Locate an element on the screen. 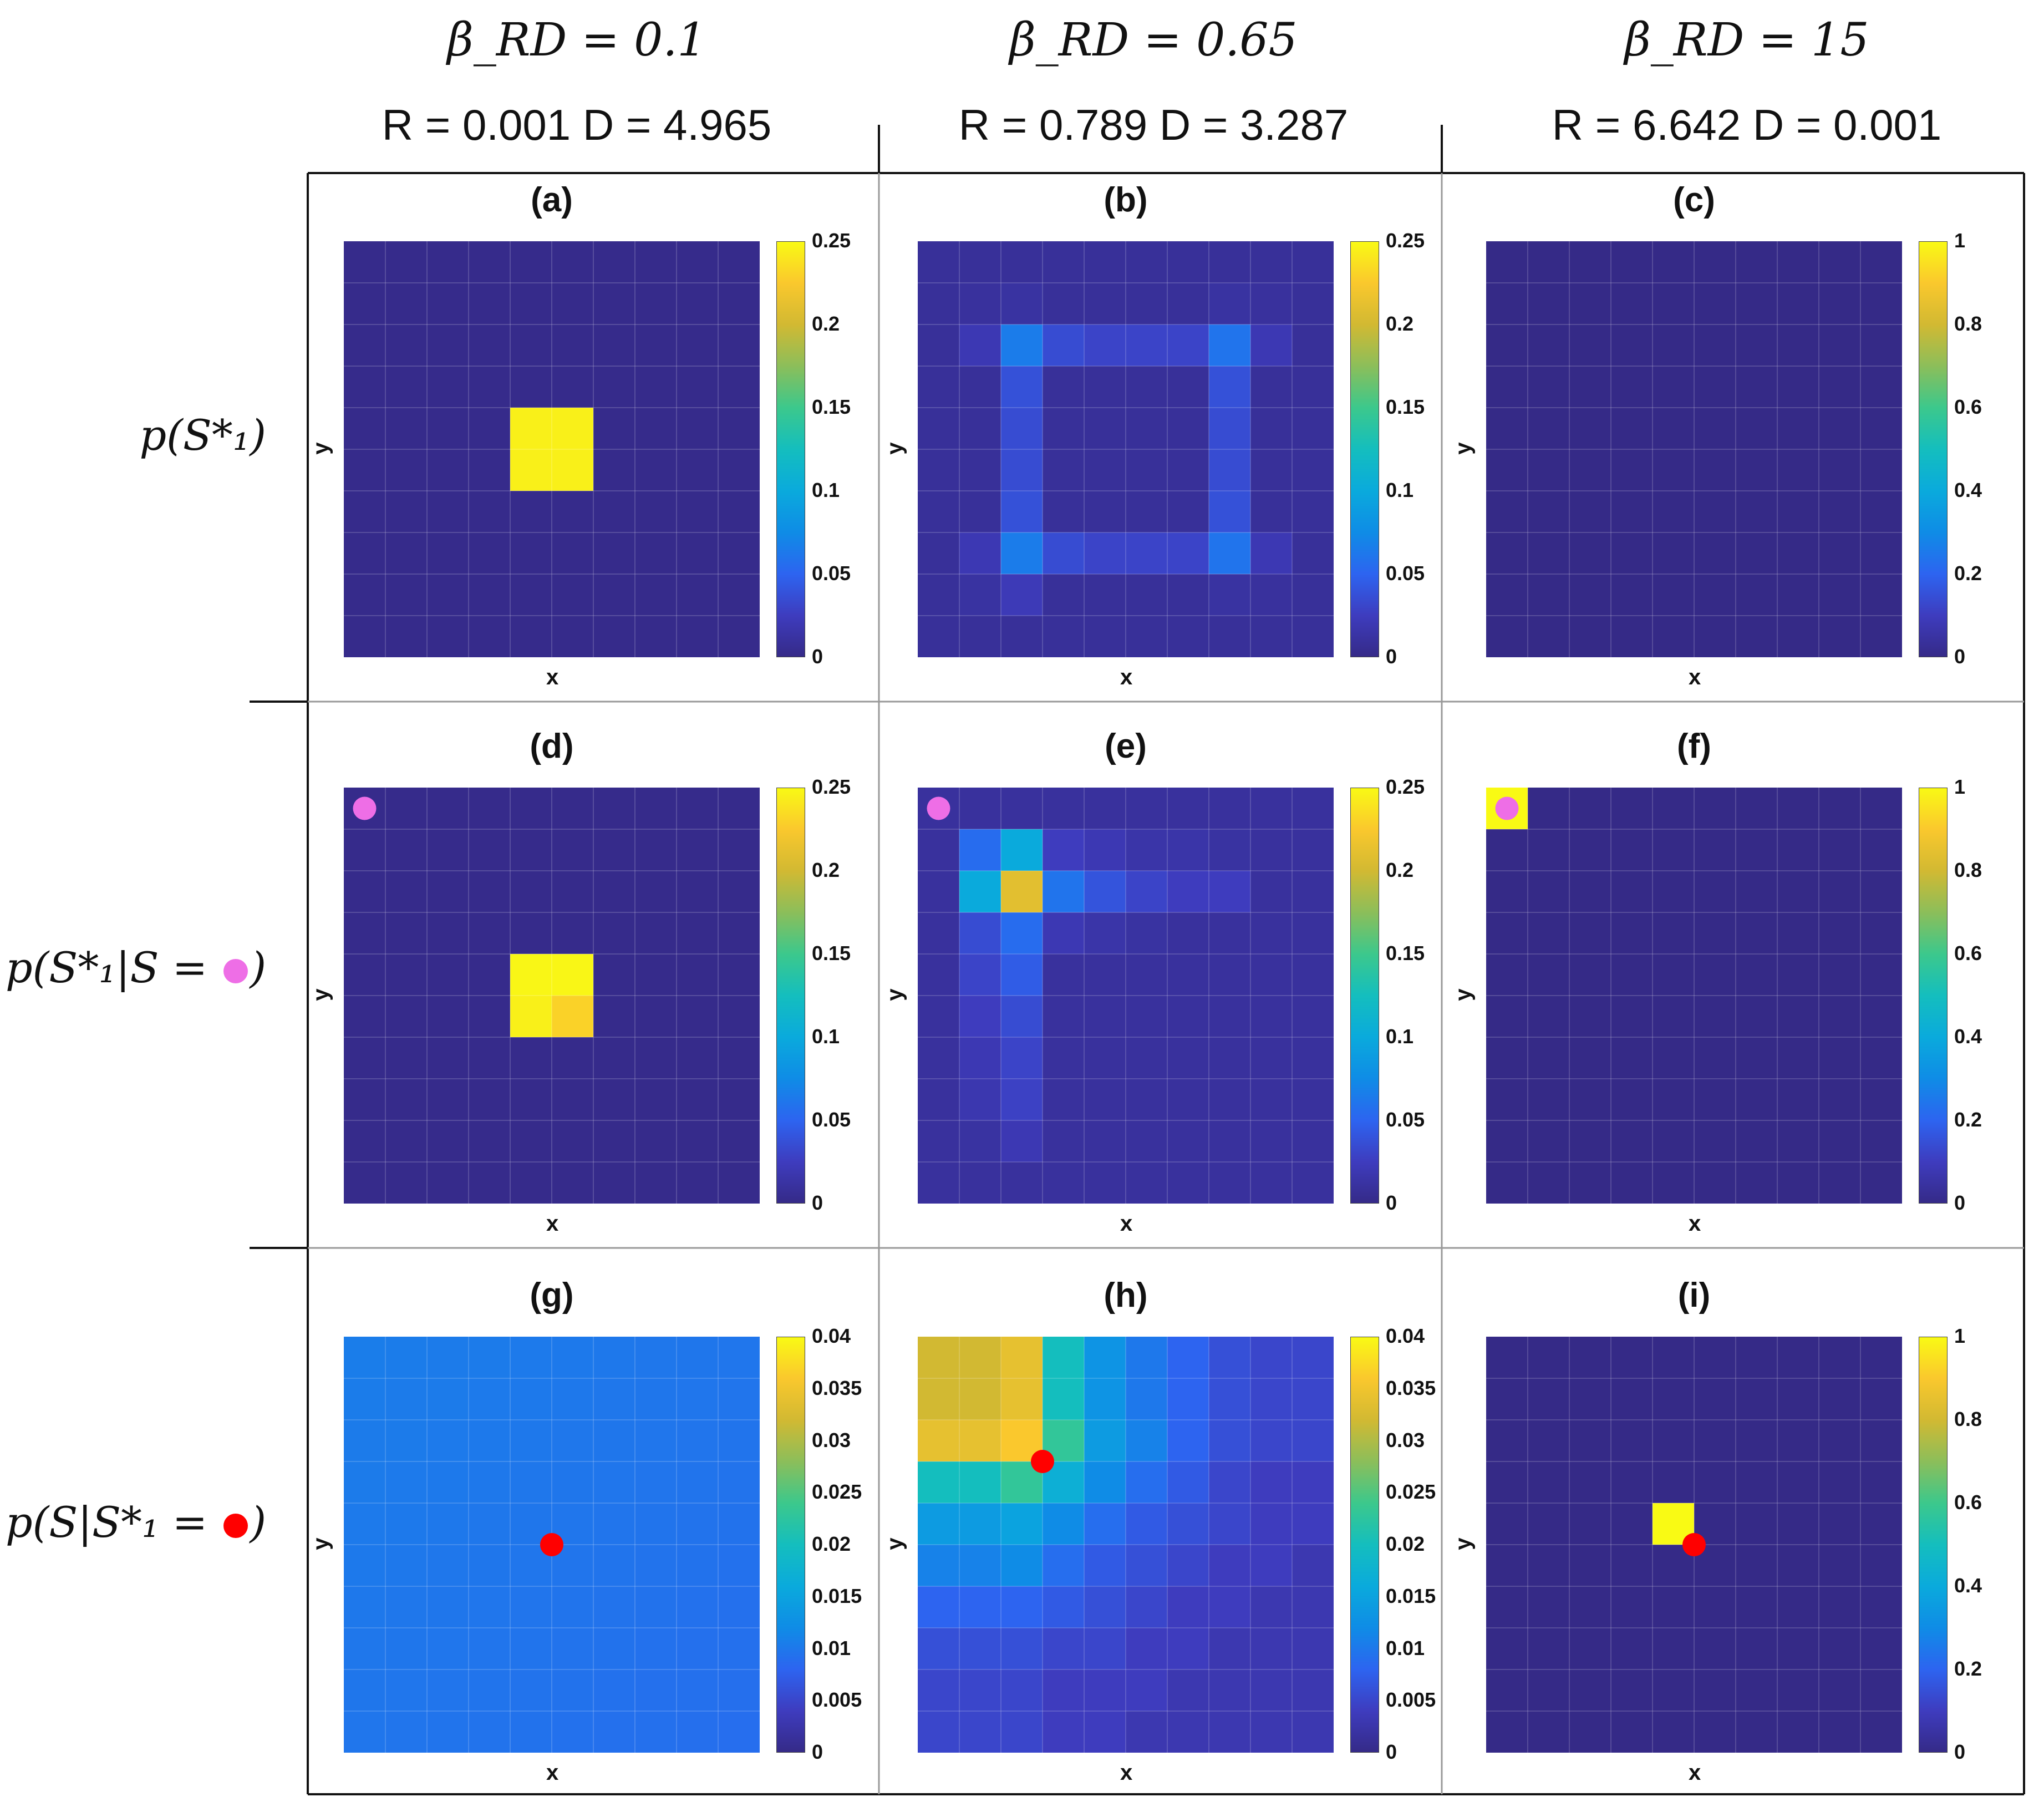 The width and height of the screenshot is (2044, 1812). heatmap-g is located at coordinates (552, 1545).